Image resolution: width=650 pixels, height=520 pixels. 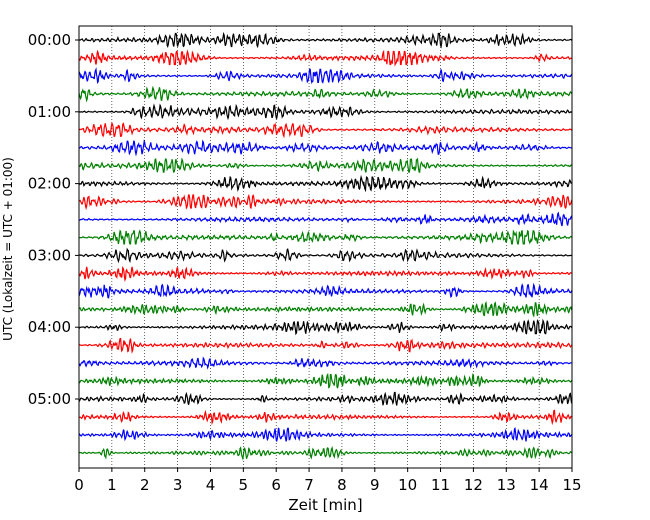 What do you see at coordinates (49, 40) in the screenshot?
I see `y-tick-label: 00:00` at bounding box center [49, 40].